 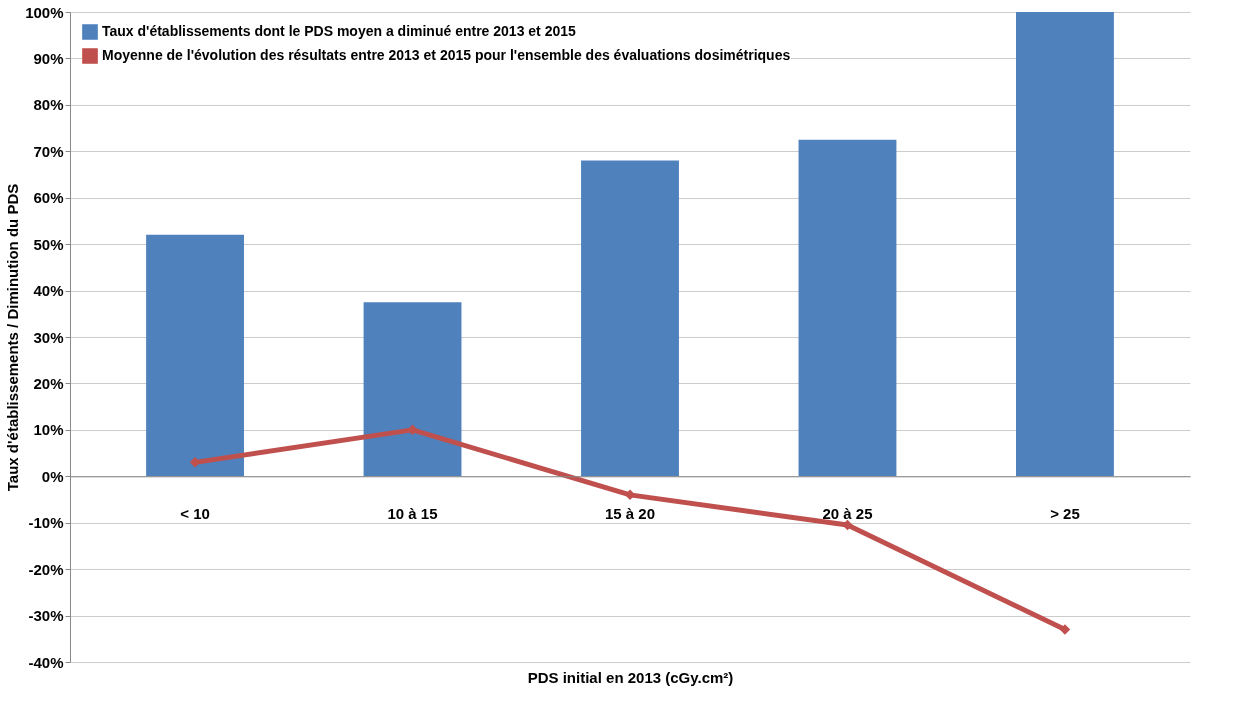 What do you see at coordinates (44, 12) in the screenshot?
I see `y-tick-label: 100%` at bounding box center [44, 12].